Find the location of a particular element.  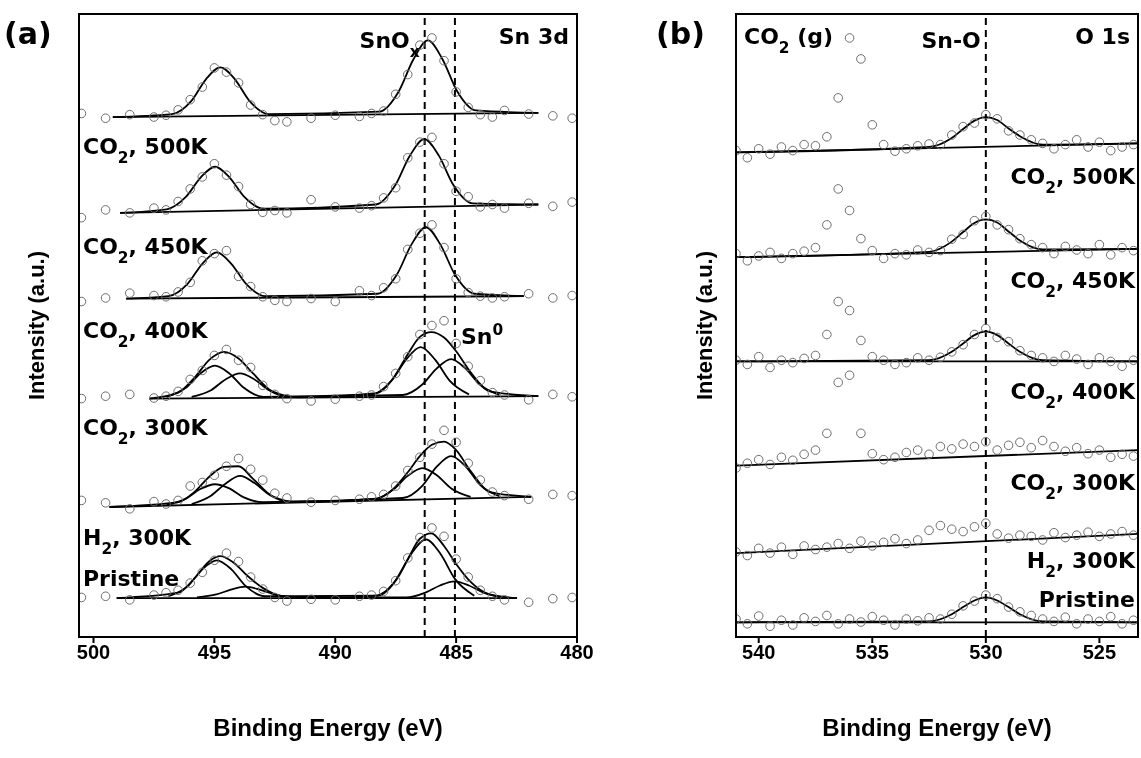

x-tick-label: 485 is located at coordinates (456, 652).